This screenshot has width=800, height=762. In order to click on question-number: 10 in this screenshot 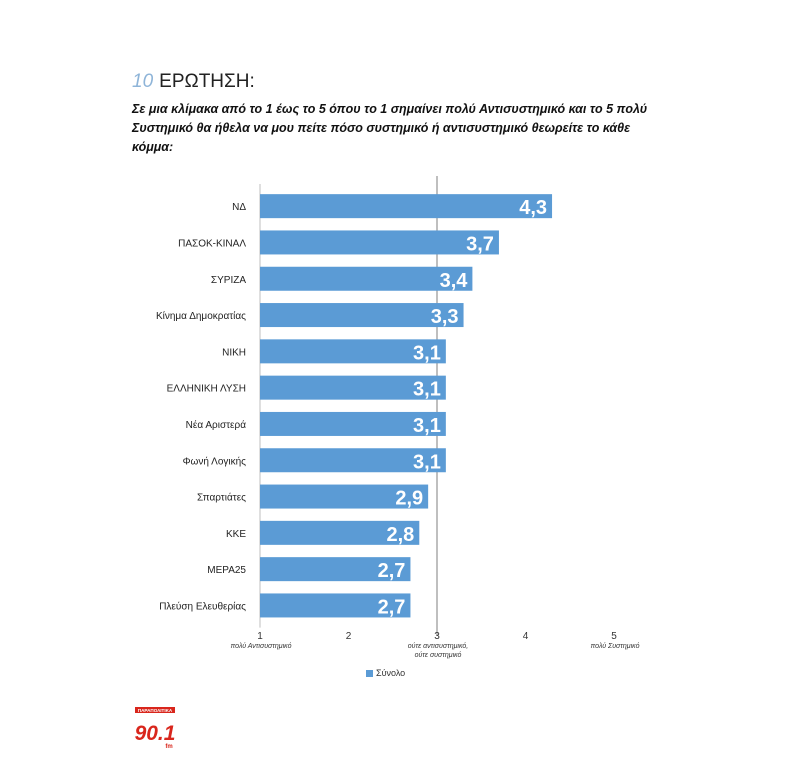, I will do `click(143, 81)`.